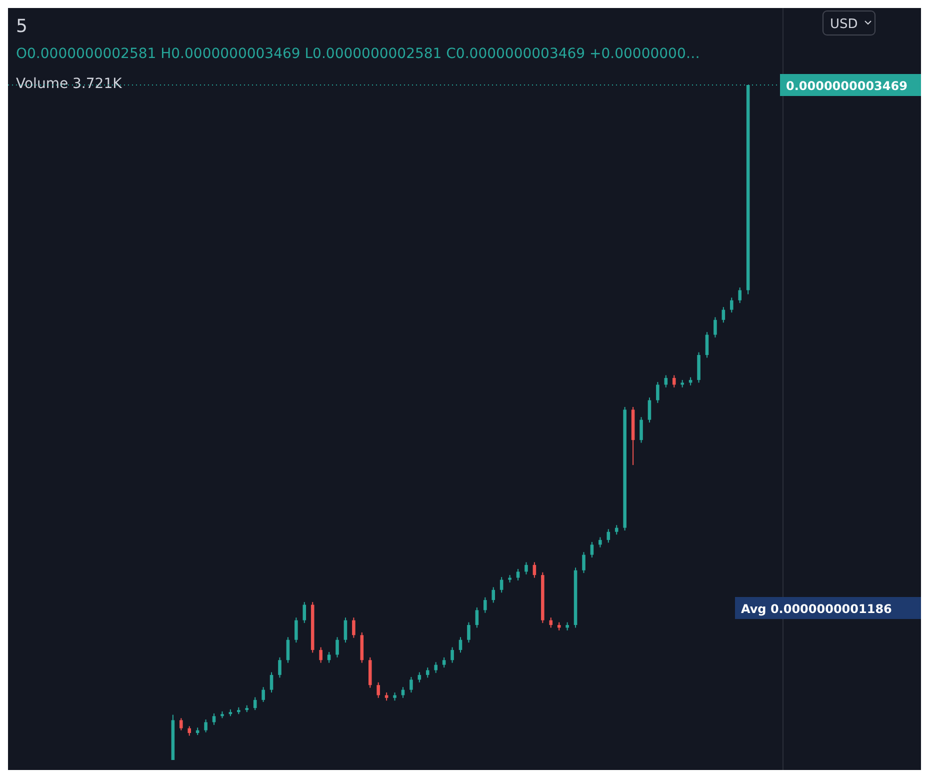 The image size is (929, 778). I want to click on annotation: Avg 0.0000000001186, so click(816, 609).